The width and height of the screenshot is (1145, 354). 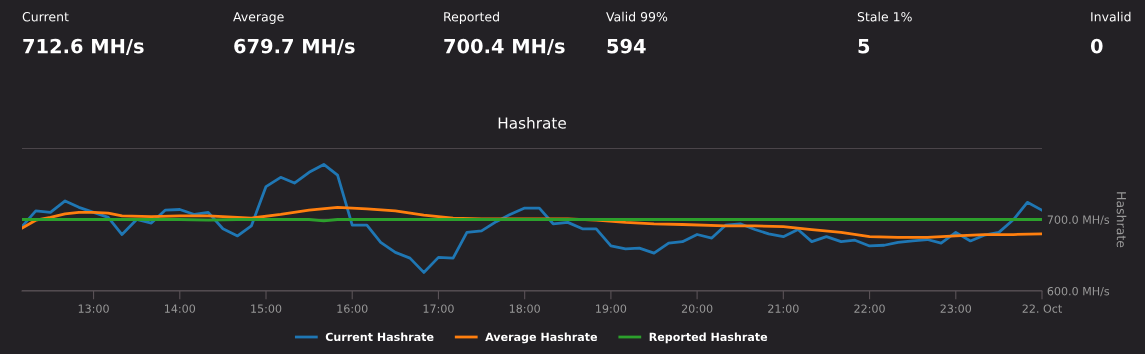 What do you see at coordinates (869, 308) in the screenshot?
I see `x-tick-label: 22:00` at bounding box center [869, 308].